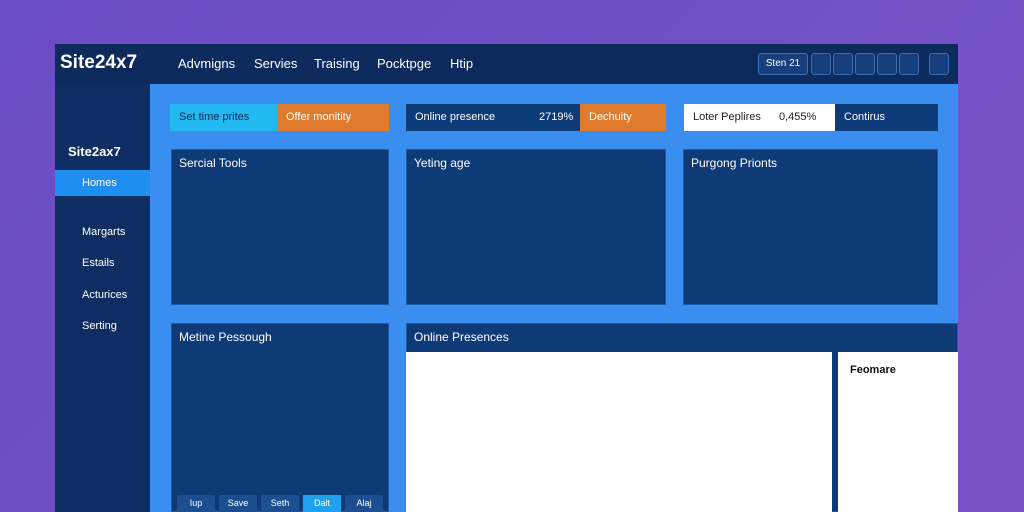  I want to click on toolbar-button: Online presence, so click(468, 117).